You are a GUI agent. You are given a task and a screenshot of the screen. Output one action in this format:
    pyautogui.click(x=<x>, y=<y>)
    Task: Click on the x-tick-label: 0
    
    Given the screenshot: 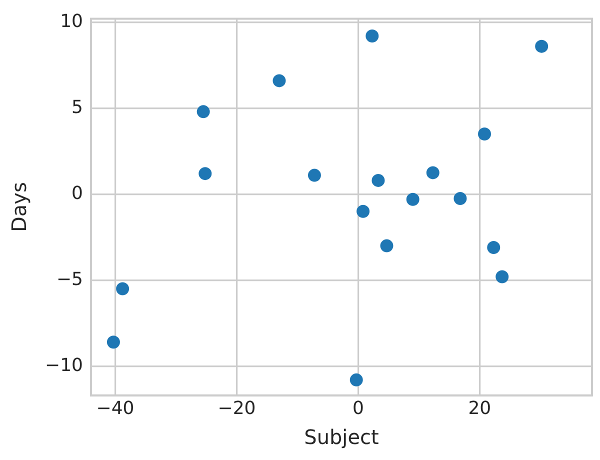 What is the action you would take?
    pyautogui.click(x=358, y=408)
    